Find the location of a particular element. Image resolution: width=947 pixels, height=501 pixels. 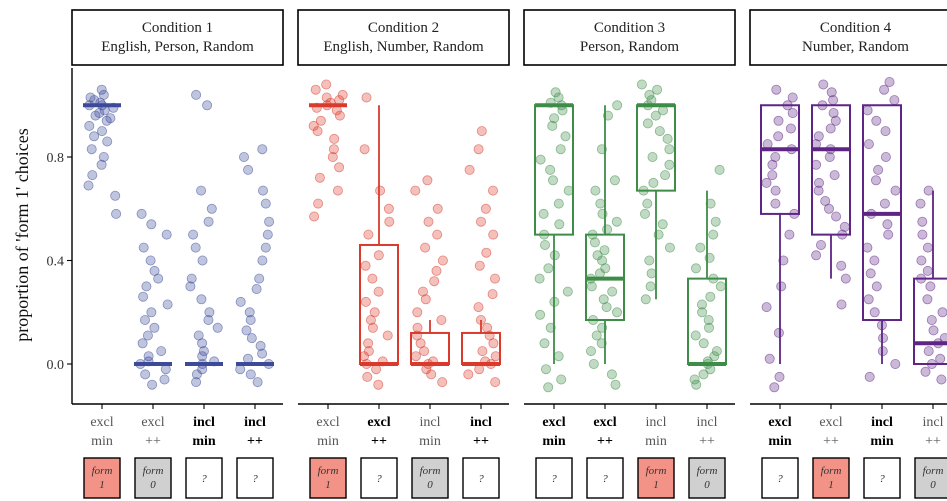

y-tick-label: 0.4 is located at coordinates (56, 262).